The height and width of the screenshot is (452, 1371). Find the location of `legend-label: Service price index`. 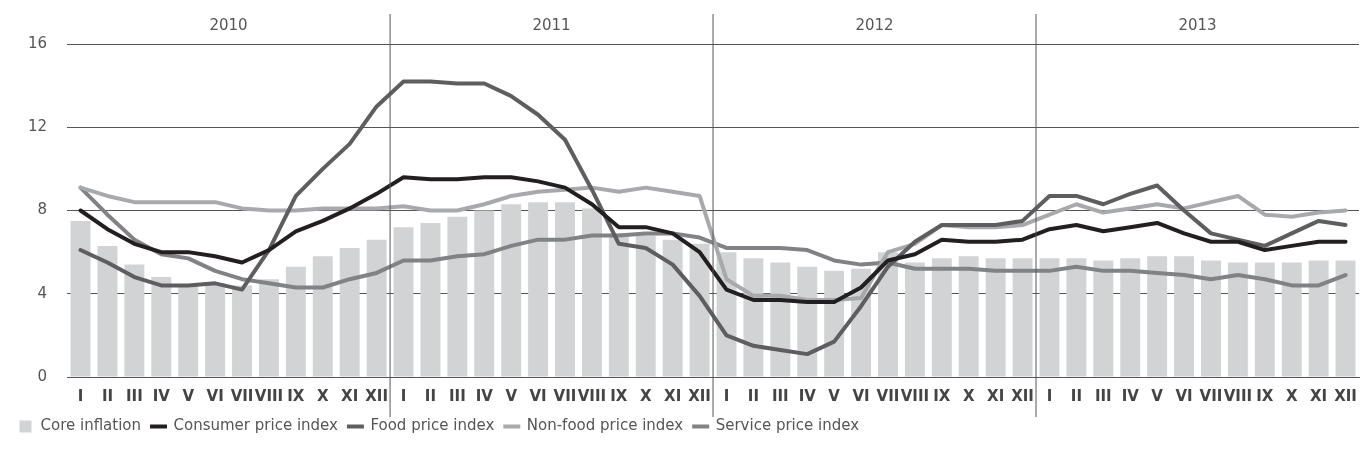

legend-label: Service price index is located at coordinates (787, 425).